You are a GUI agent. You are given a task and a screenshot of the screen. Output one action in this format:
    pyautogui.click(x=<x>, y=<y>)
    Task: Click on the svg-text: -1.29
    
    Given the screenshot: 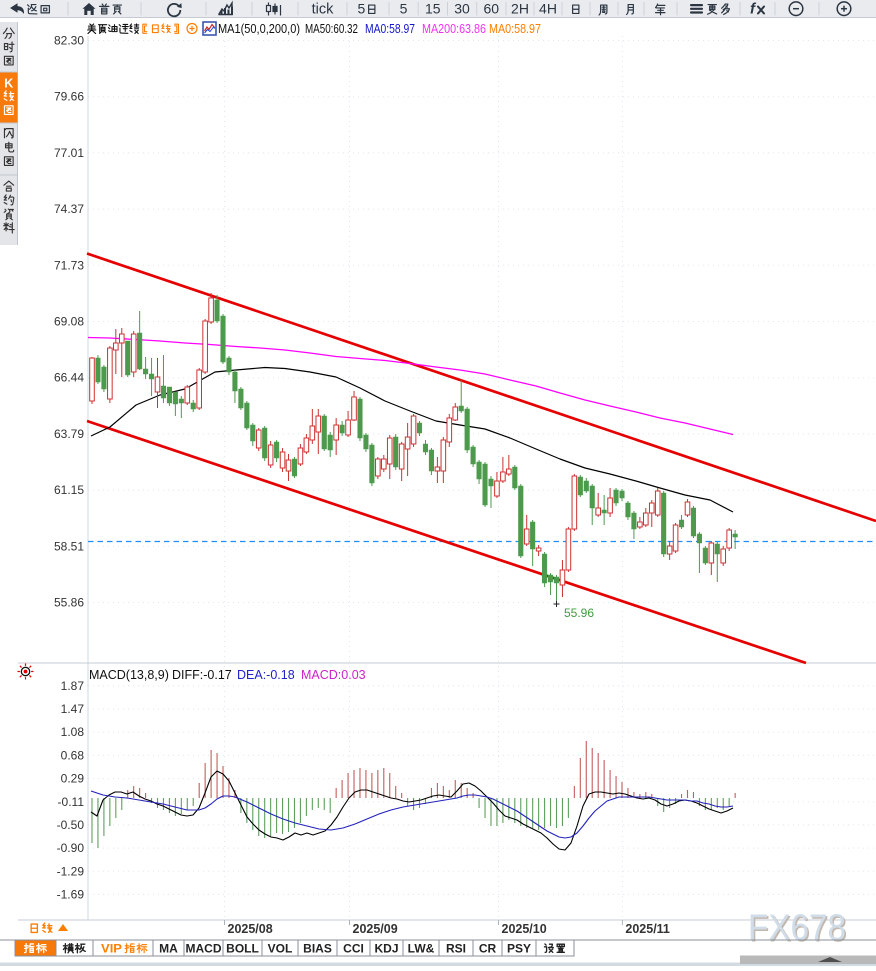 What is the action you would take?
    pyautogui.click(x=71, y=871)
    